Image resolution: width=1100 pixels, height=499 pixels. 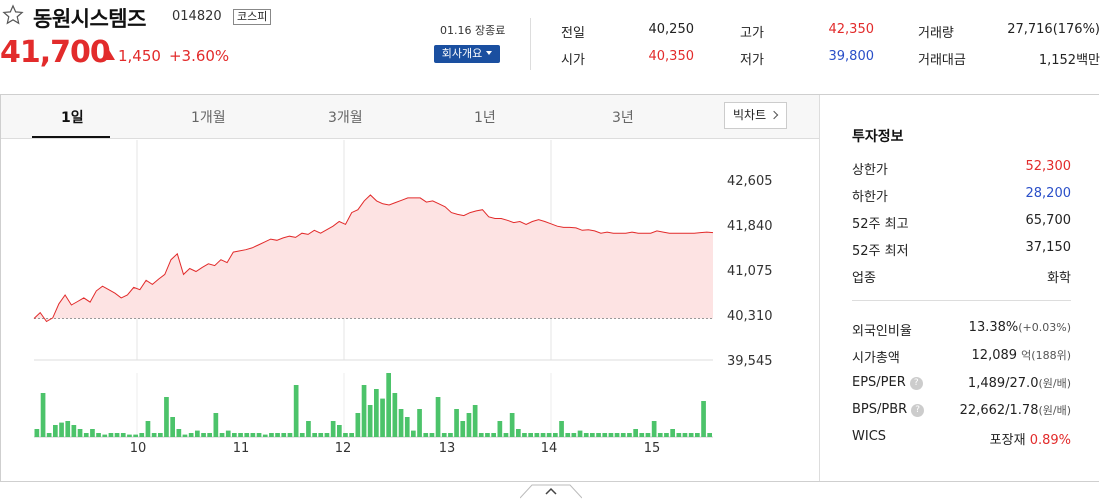 I want to click on active-tab-indicator, so click(x=71, y=137).